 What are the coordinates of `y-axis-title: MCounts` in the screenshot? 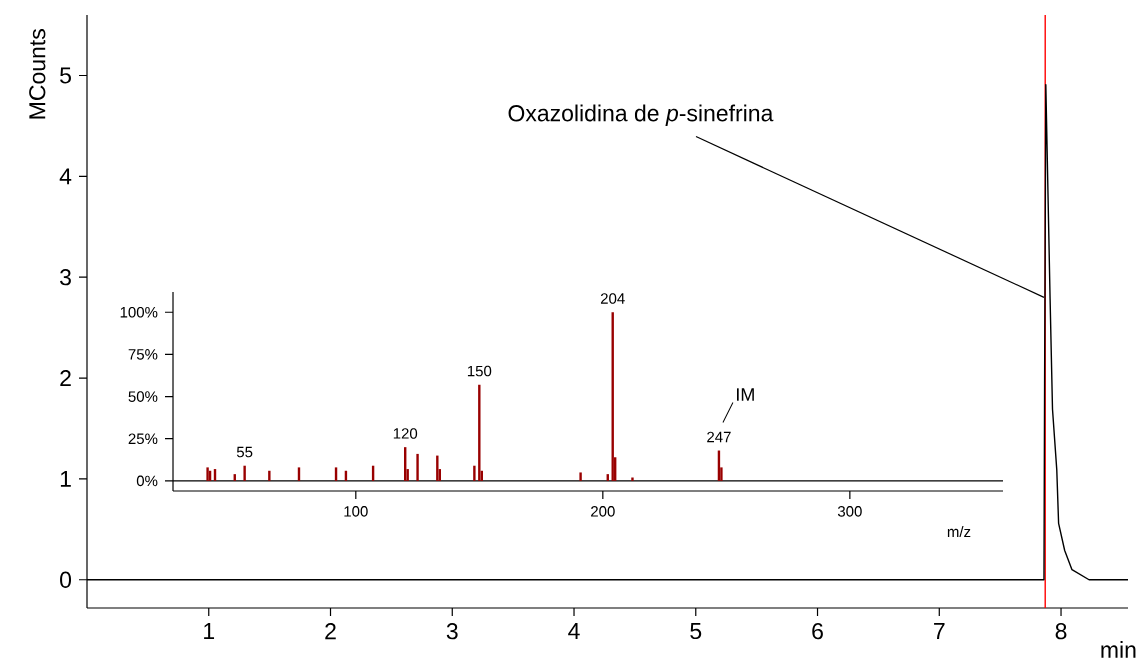 It's located at (37, 74).